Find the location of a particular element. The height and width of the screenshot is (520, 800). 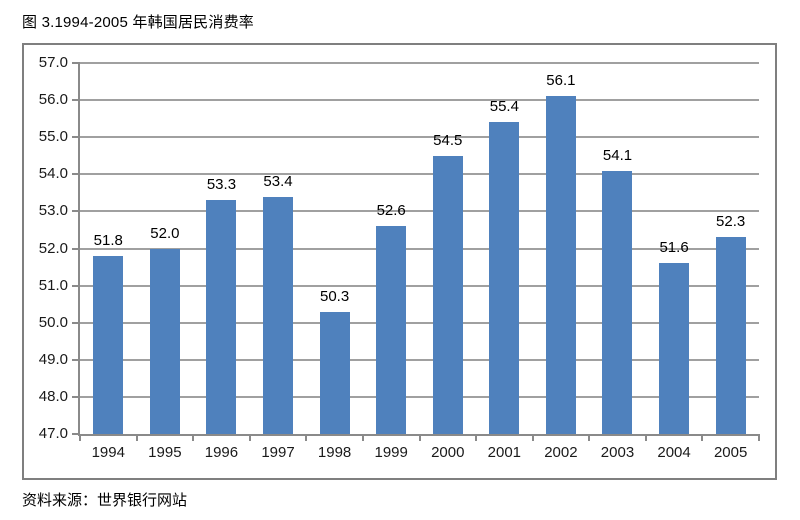

y-axis-tick-label: 51.0 is located at coordinates (53, 285).